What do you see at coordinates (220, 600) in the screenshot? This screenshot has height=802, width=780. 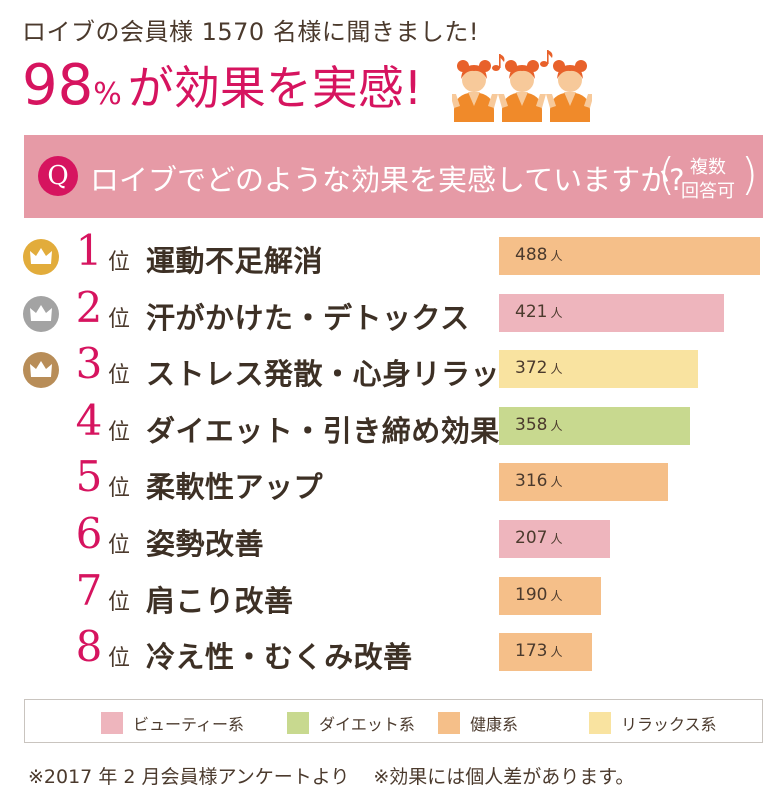 I see `effect-label: 肩こり改善` at bounding box center [220, 600].